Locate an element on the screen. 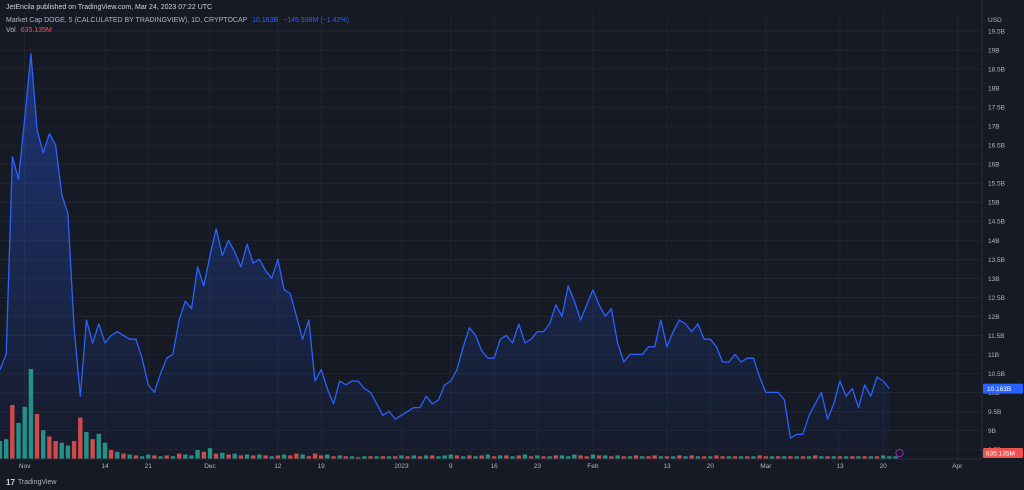 This screenshot has height=490, width=1024. x-tick-label: 23 is located at coordinates (538, 466).